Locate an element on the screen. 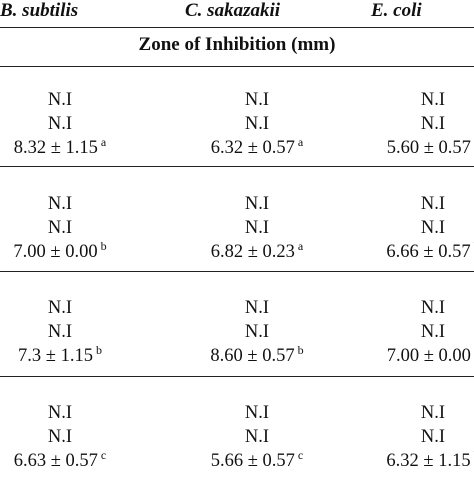 The height and width of the screenshot is (477, 474). cell-value: 7.3 ± 1.15 is located at coordinates (55, 356).